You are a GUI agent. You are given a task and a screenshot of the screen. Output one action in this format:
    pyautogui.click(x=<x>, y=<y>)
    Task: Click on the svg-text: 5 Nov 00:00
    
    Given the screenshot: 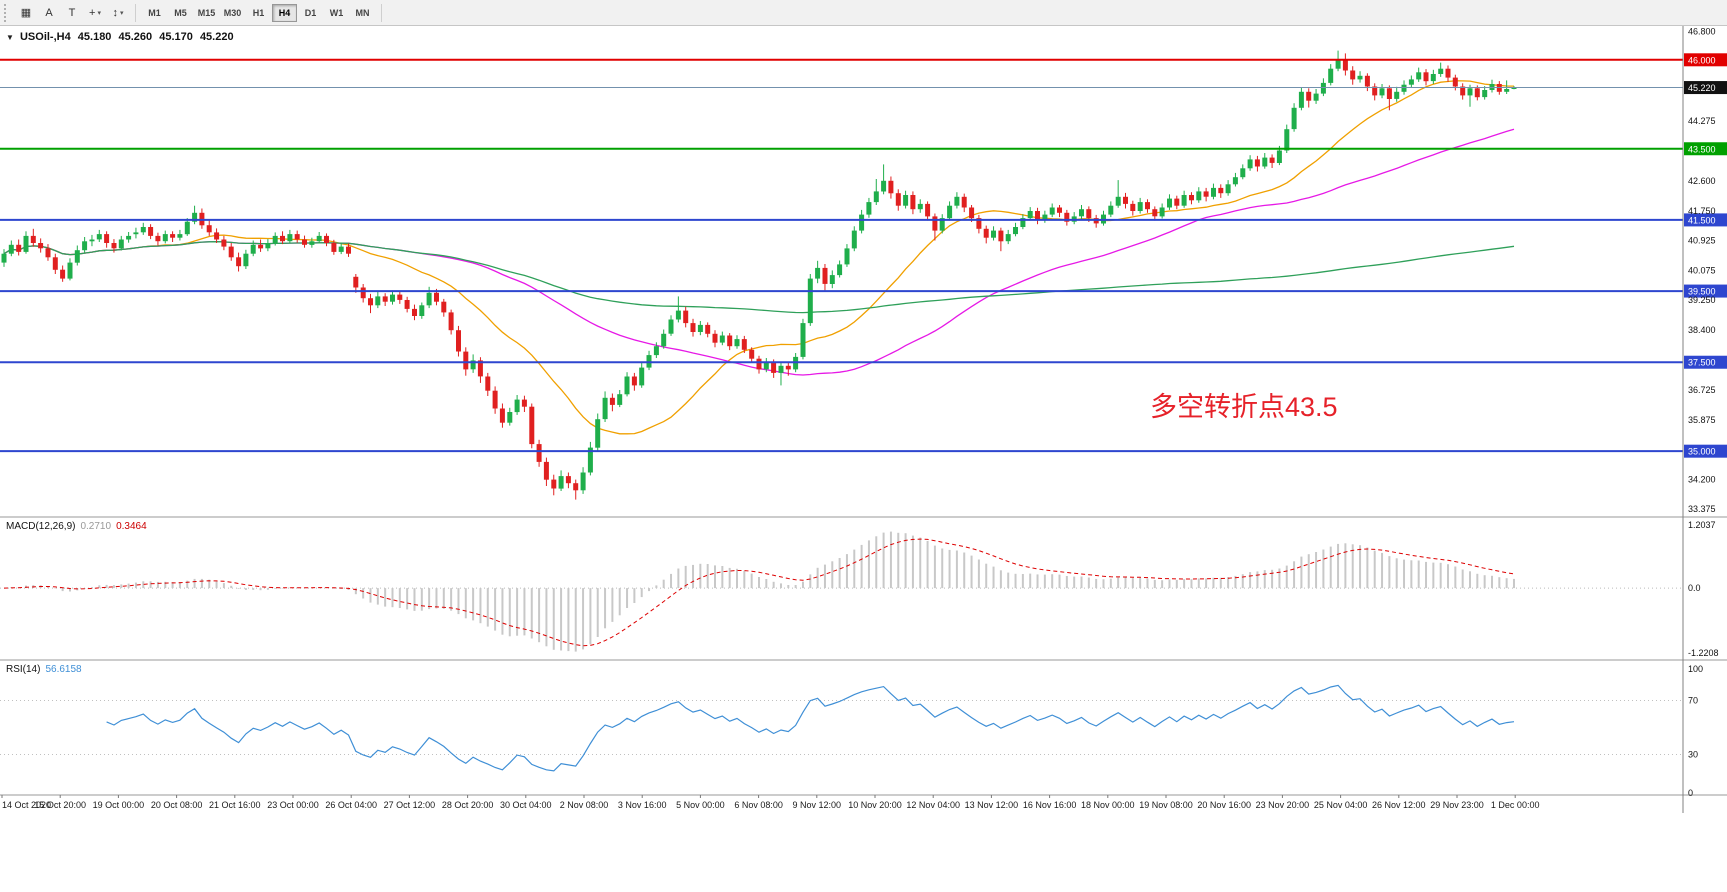 What is the action you would take?
    pyautogui.click(x=700, y=805)
    